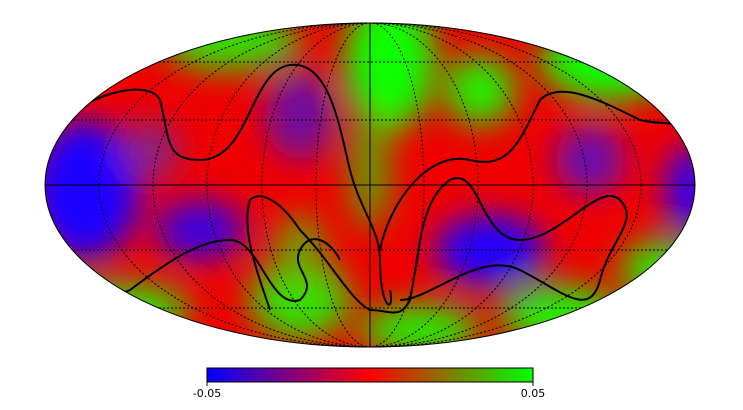 This screenshot has width=743, height=410. I want to click on colorbar-tick-label: 0.05, so click(533, 393).